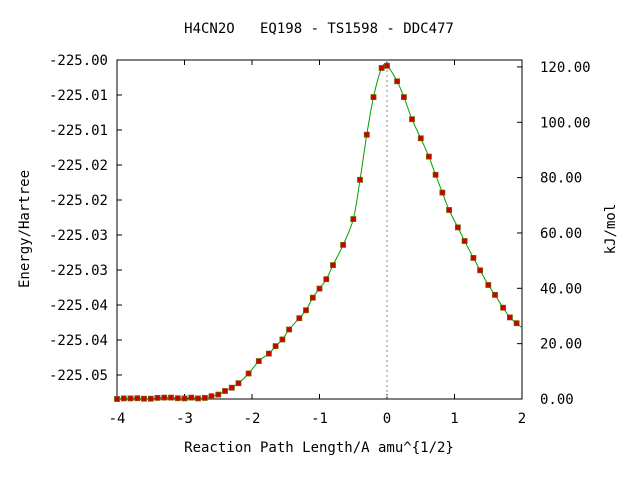 The width and height of the screenshot is (640, 480). I want to click on chart-title: H4CN2O EQ198 - TS1598 - DDC477, so click(319, 29).